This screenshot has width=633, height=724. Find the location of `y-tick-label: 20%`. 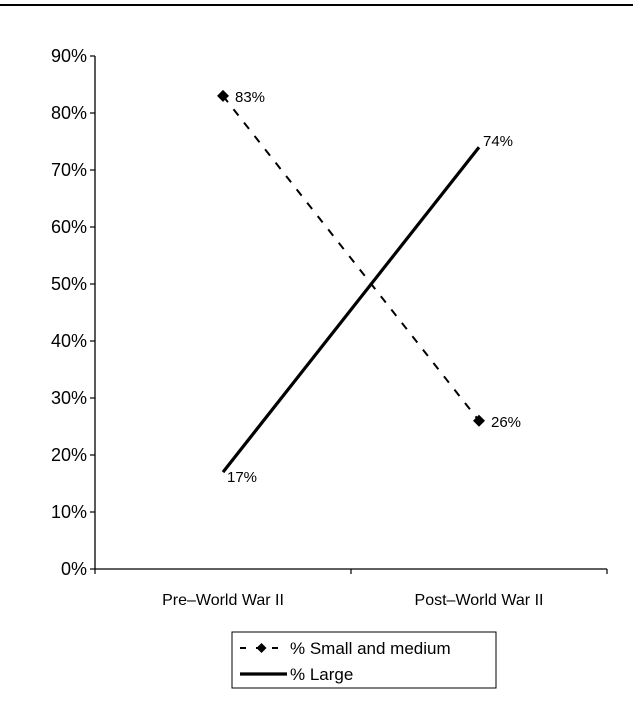

y-tick-label: 20% is located at coordinates (69, 455).